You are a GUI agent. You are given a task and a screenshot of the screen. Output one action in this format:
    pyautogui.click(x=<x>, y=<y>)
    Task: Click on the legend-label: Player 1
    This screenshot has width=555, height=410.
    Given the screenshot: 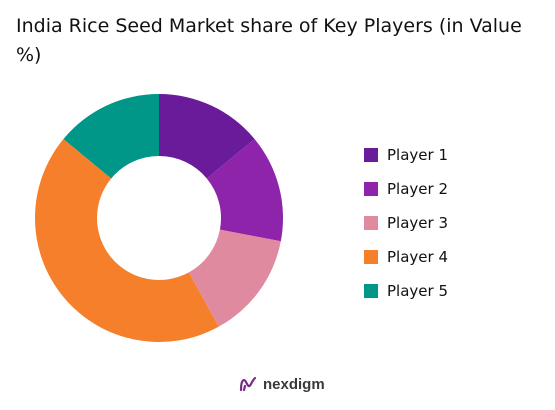 What is the action you would take?
    pyautogui.click(x=417, y=155)
    